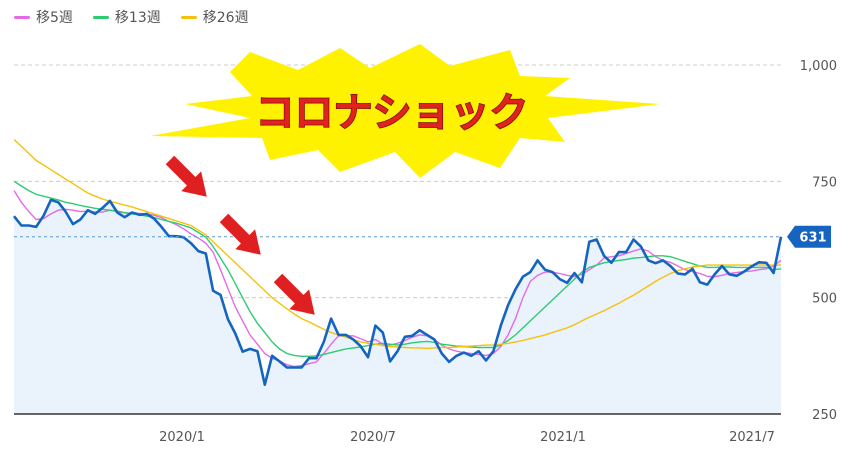 The height and width of the screenshot is (453, 865). Describe the element at coordinates (824, 415) in the screenshot. I see `y-tick-label: 250` at that location.